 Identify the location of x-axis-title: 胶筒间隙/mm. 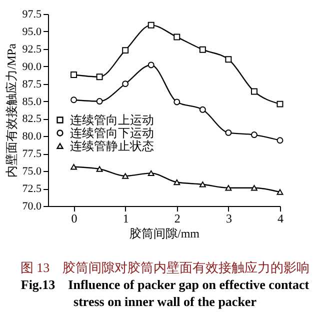
(164, 233).